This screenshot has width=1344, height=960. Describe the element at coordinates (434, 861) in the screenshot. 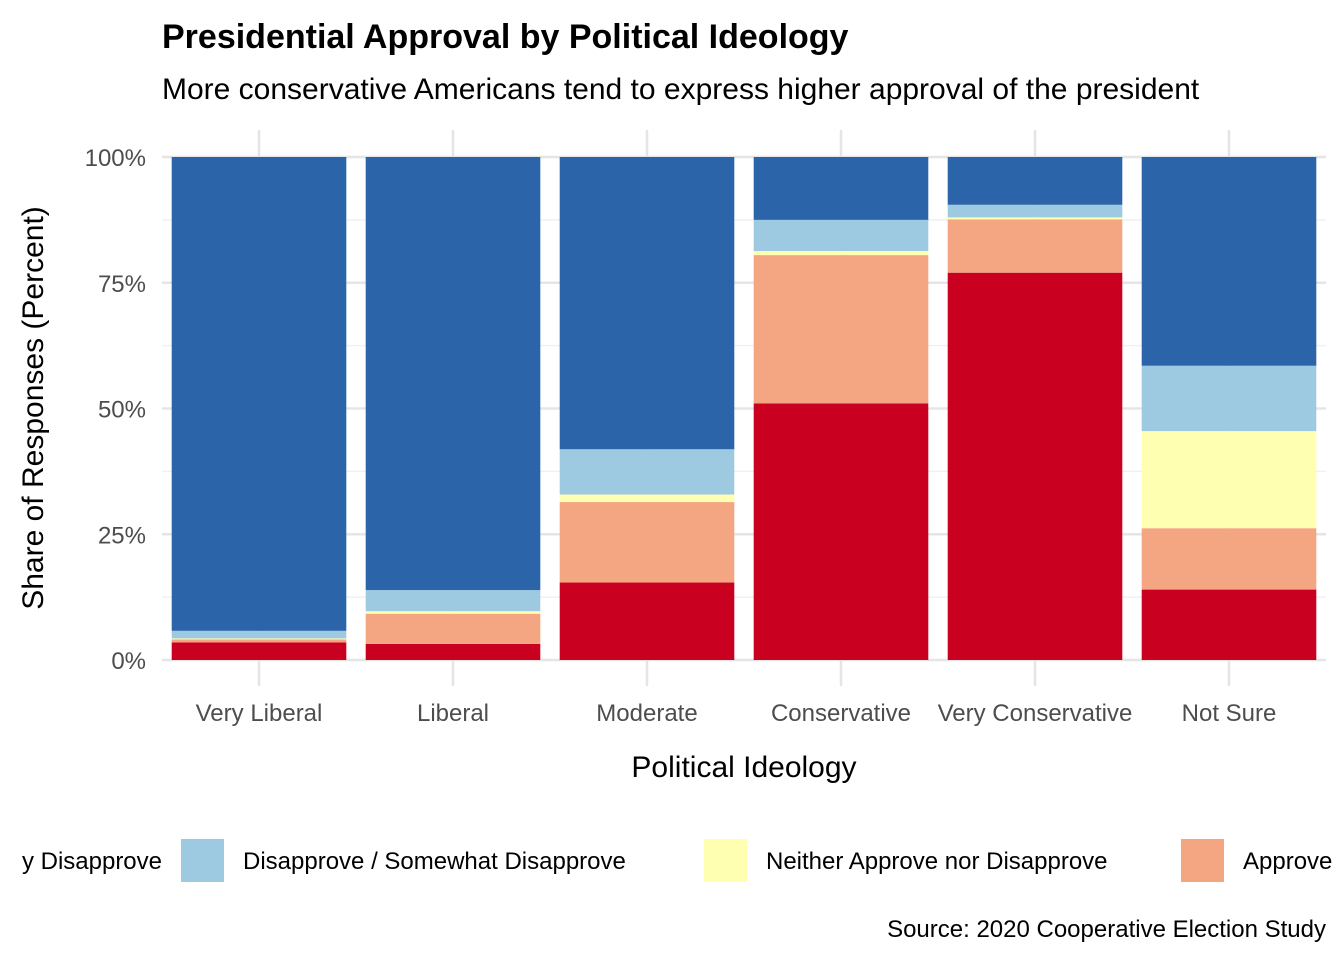

I see `legend-label: Disapprove / Somewhat Disapprove` at that location.